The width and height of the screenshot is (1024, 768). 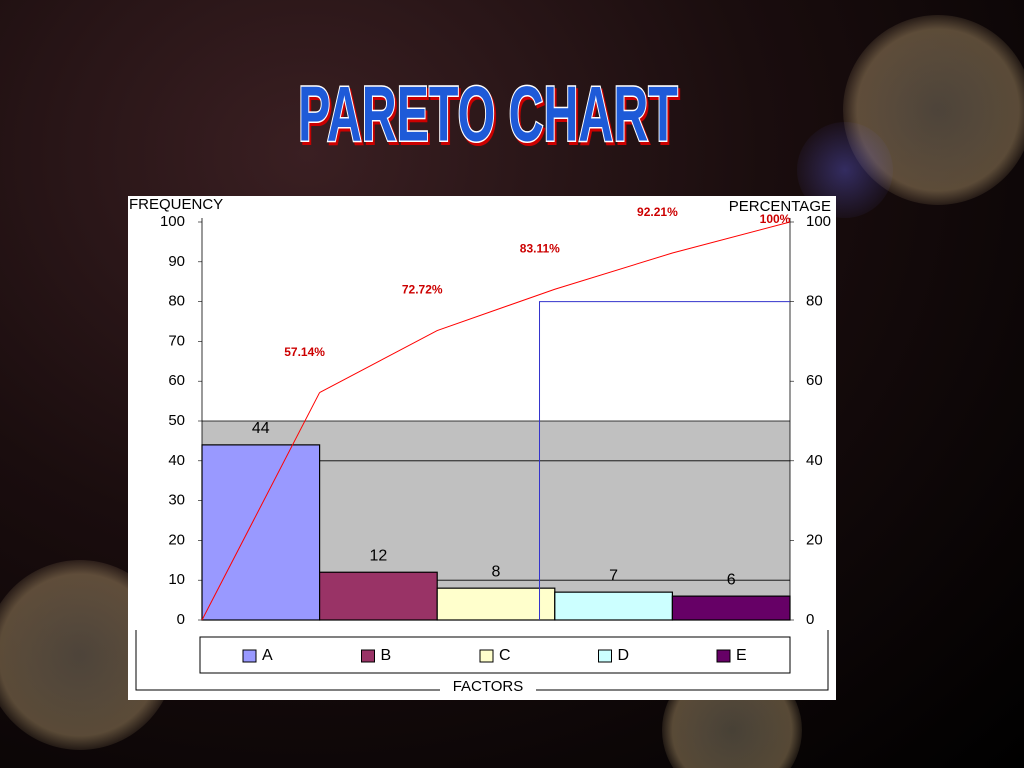 I want to click on x-axis-label: FACTORS, so click(x=488, y=686).